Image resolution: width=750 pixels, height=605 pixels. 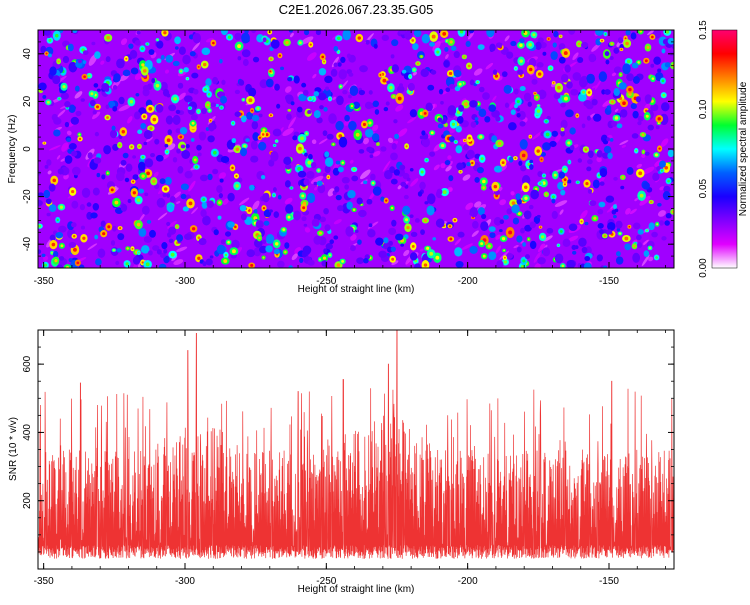 I want to click on figure-title: C2E1.2026.067.23.35.G05, so click(x=356, y=9).